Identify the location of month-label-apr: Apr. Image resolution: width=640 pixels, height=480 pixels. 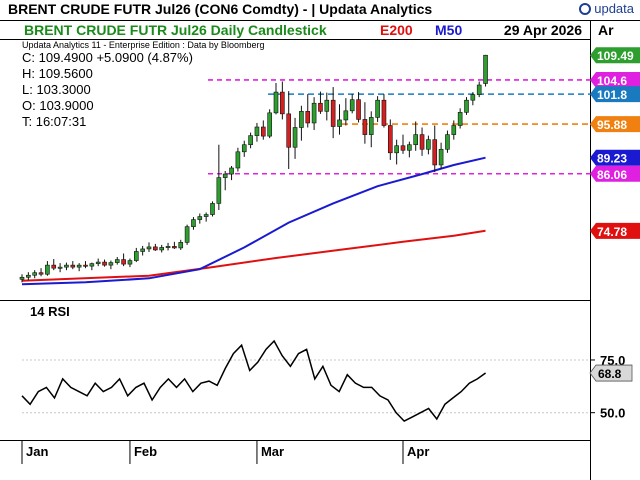
(418, 451).